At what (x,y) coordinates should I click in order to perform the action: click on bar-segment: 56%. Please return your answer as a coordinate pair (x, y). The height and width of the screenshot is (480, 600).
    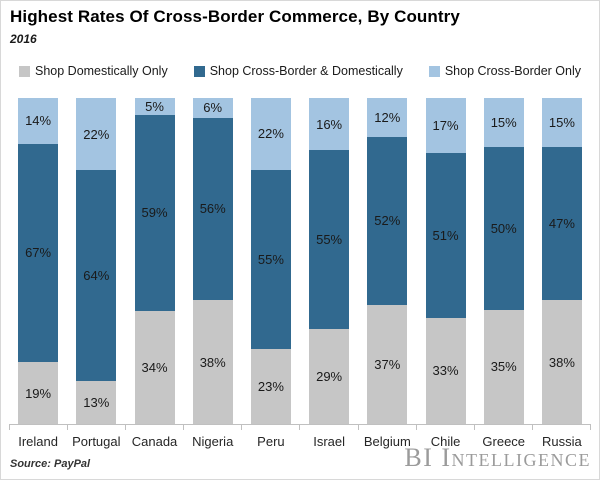
    Looking at the image, I should click on (212, 209).